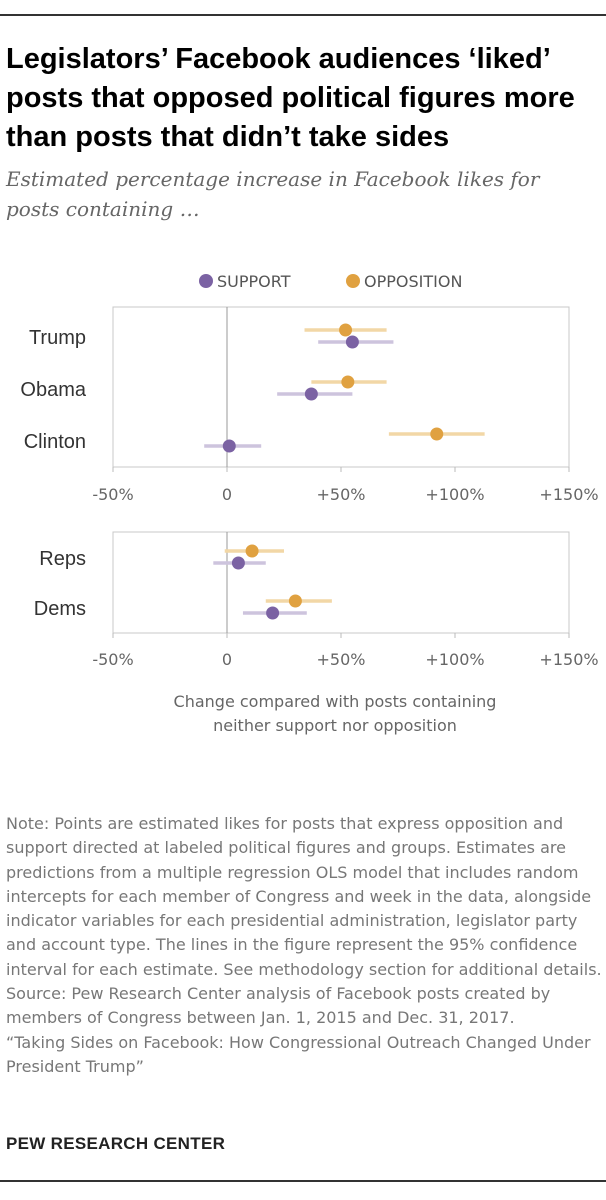  I want to click on point-reps-opposition, so click(252, 551).